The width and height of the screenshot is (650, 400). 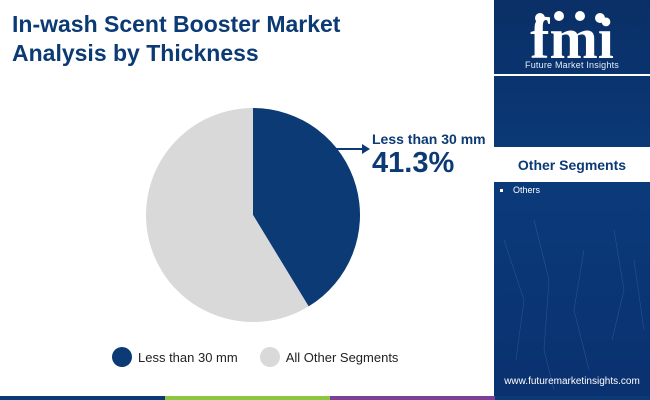 What do you see at coordinates (572, 381) in the screenshot?
I see `website-url: www.futuremarketinsights.com` at bounding box center [572, 381].